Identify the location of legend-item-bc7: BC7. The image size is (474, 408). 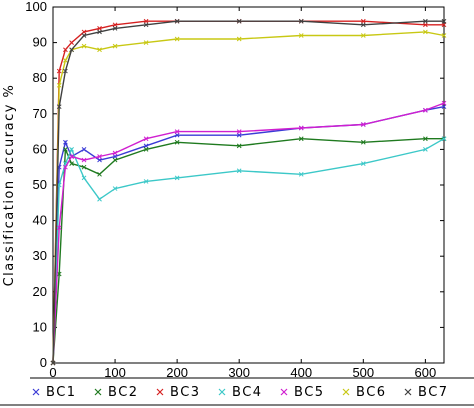
(426, 392).